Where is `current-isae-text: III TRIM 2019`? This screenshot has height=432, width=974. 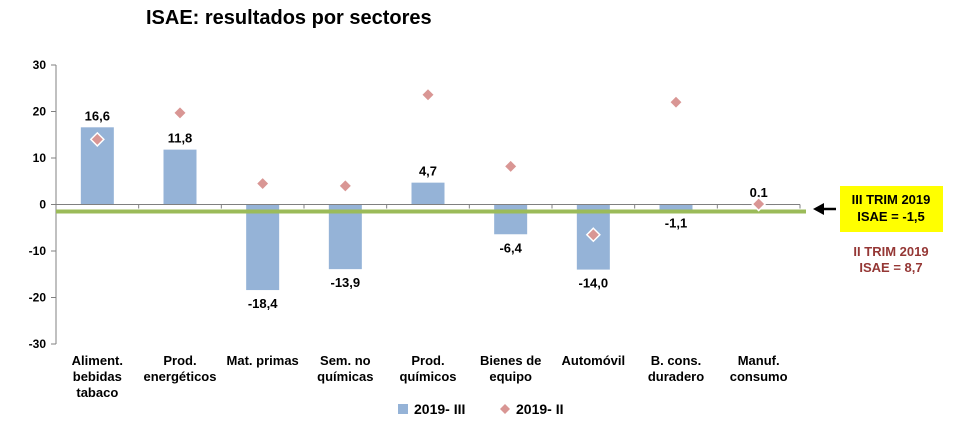
current-isae-text: III TRIM 2019 is located at coordinates (891, 199).